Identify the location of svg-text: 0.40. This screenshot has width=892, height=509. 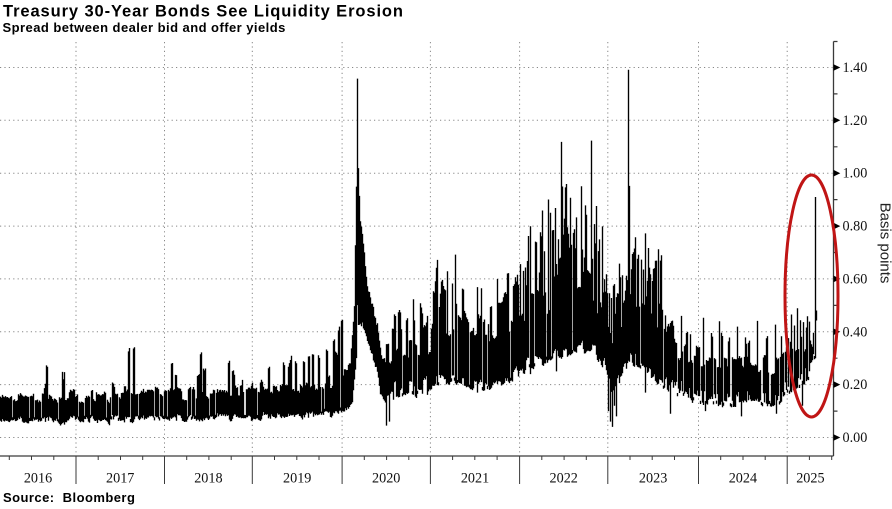
(855, 332).